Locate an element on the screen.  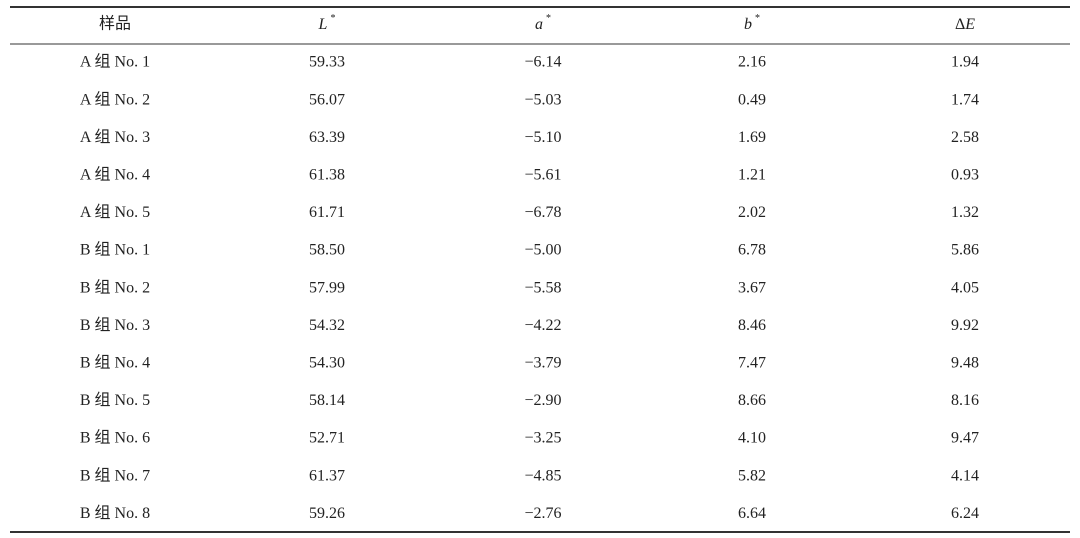
cell-value: 5.86 is located at coordinates (965, 250).